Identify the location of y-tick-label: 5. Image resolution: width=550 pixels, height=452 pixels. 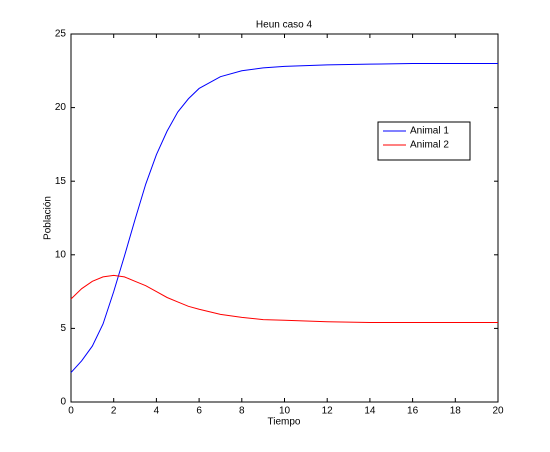
(63, 328).